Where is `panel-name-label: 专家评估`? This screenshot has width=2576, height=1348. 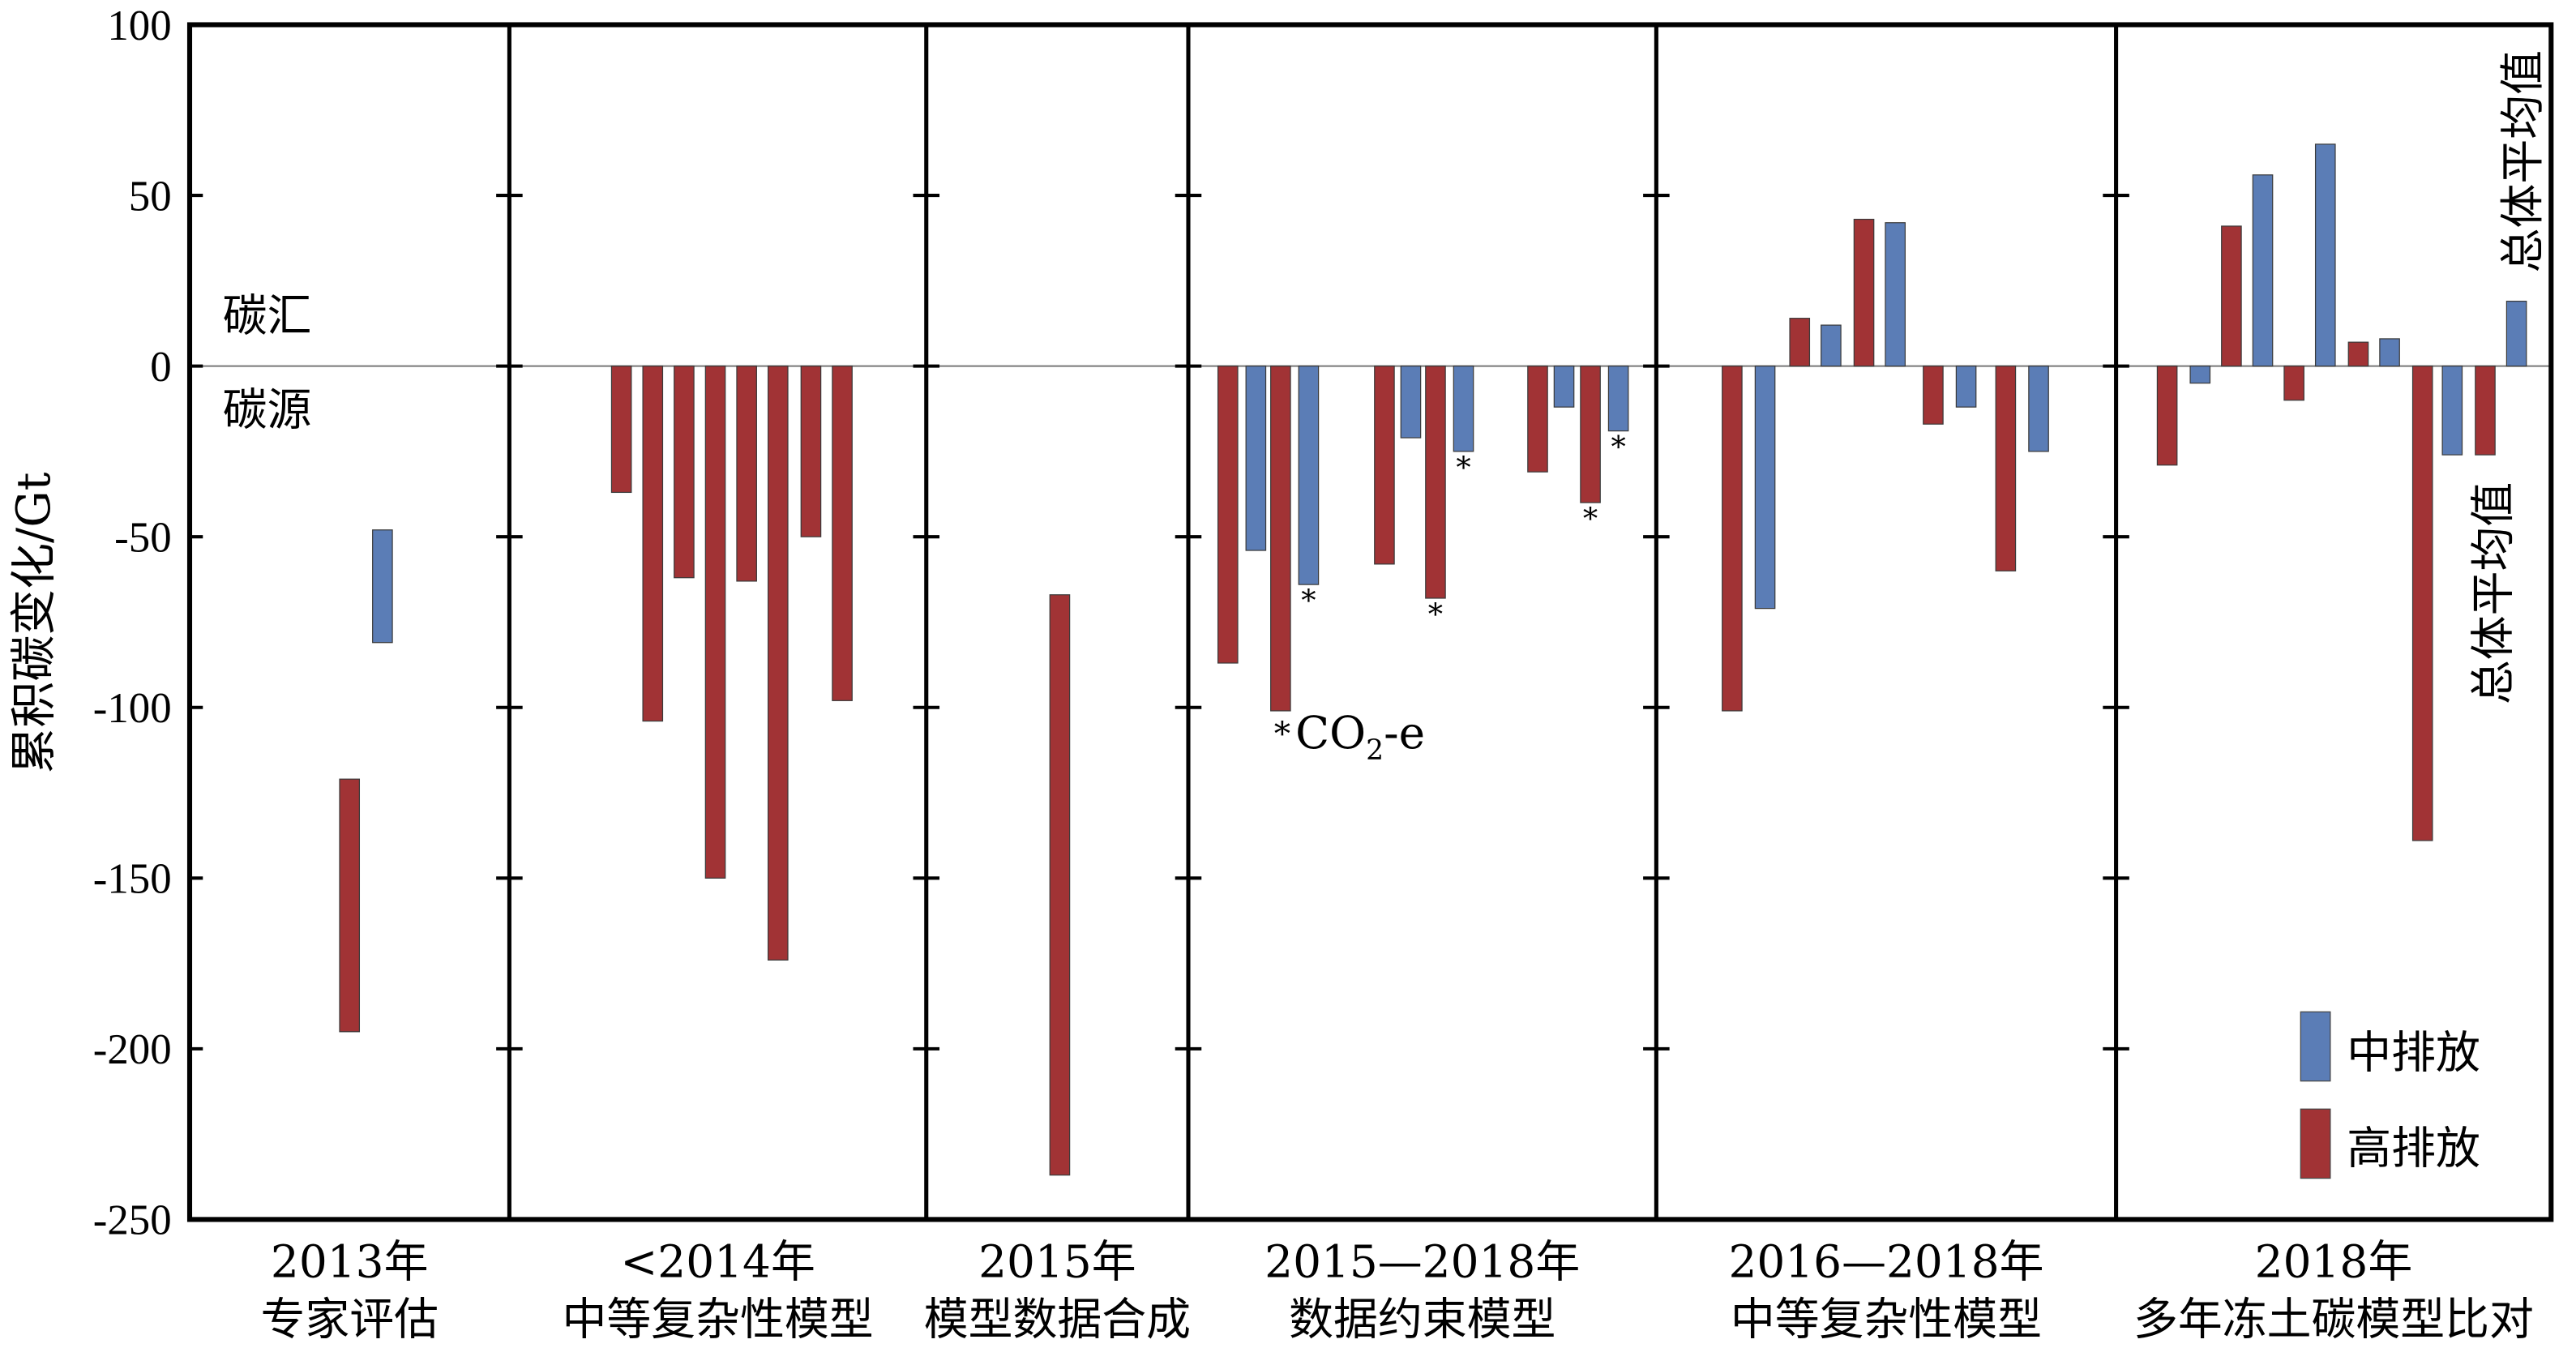
panel-name-label: 专家评估 is located at coordinates (349, 1320).